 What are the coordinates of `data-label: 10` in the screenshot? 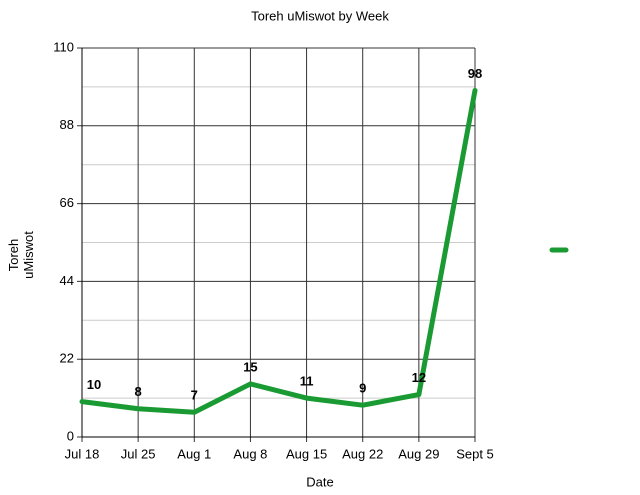 It's located at (94, 384).